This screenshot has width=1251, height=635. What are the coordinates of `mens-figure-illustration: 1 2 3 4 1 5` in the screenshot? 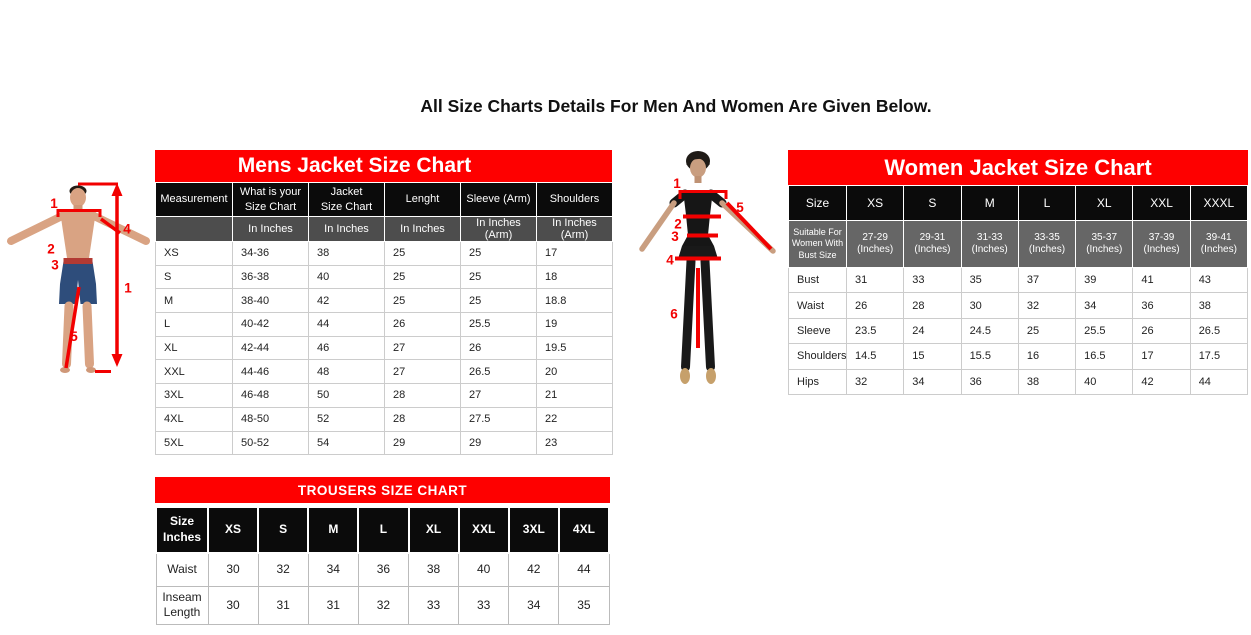 It's located at (80, 285).